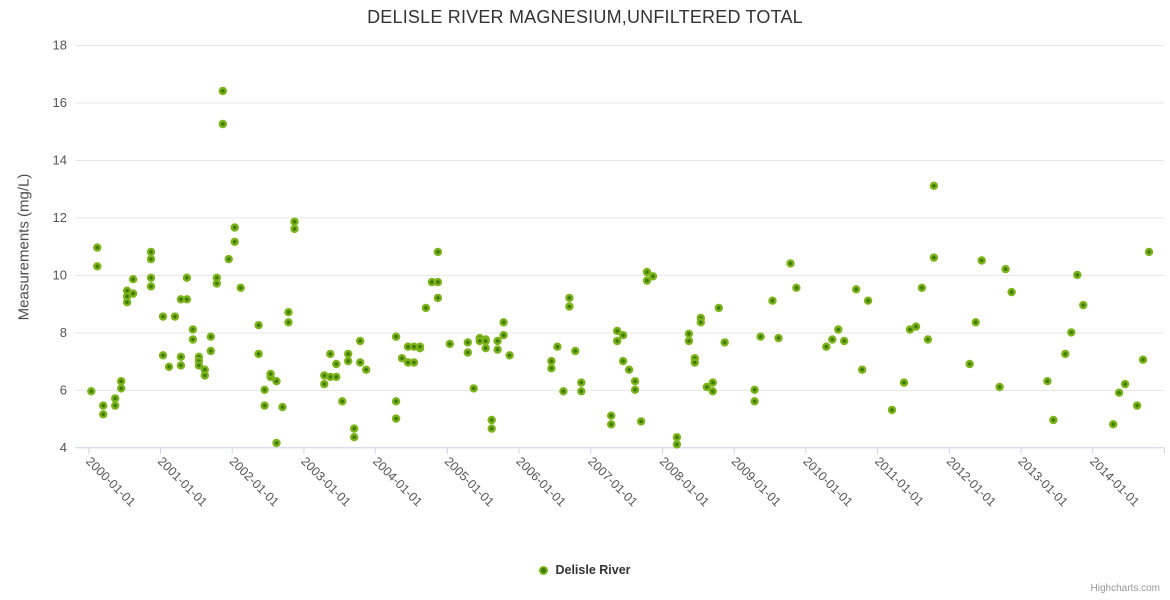 Image resolution: width=1170 pixels, height=600 pixels. What do you see at coordinates (1125, 588) in the screenshot?
I see `highcharts-credit-link: Highcharts.com` at bounding box center [1125, 588].